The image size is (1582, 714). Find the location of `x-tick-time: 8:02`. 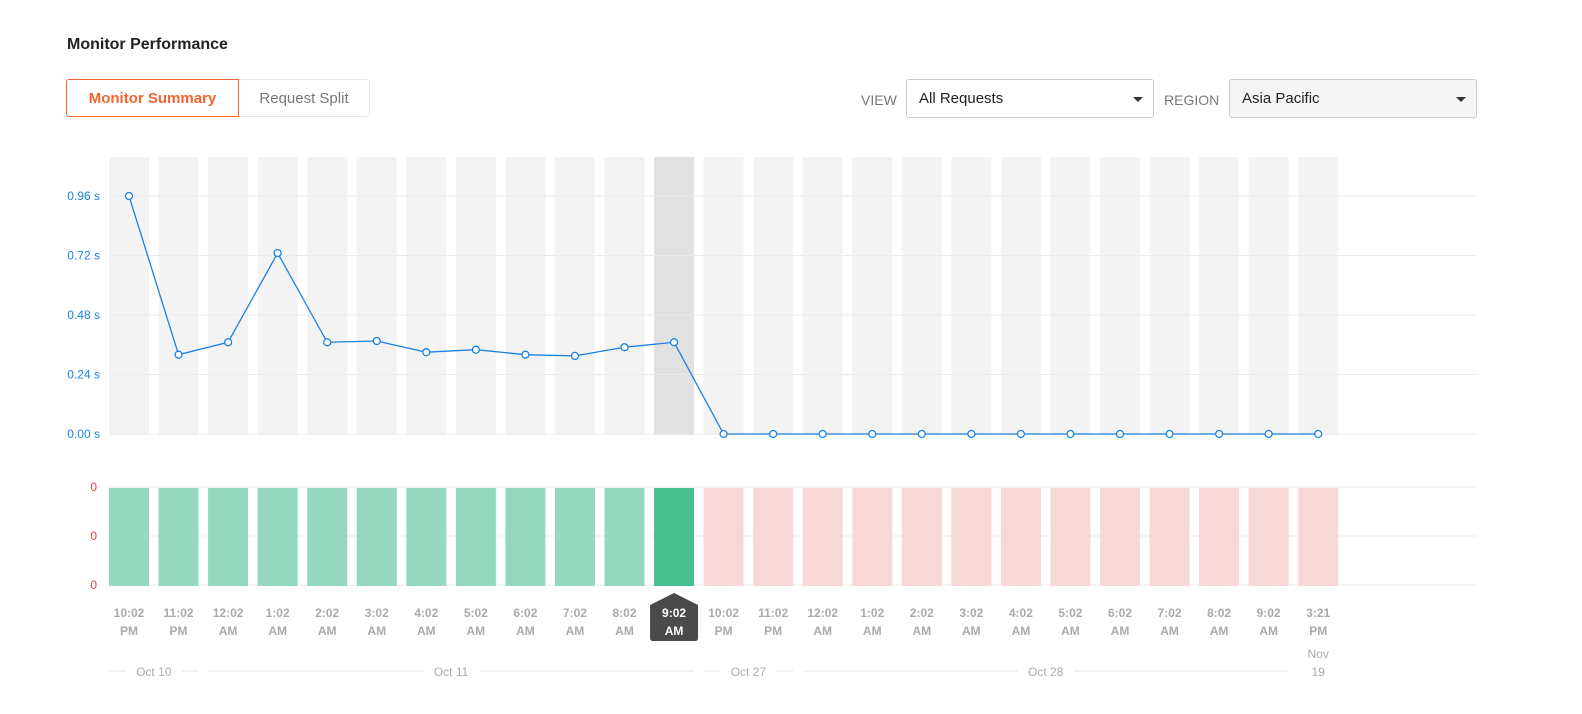

x-tick-time: 8:02 is located at coordinates (624, 613).